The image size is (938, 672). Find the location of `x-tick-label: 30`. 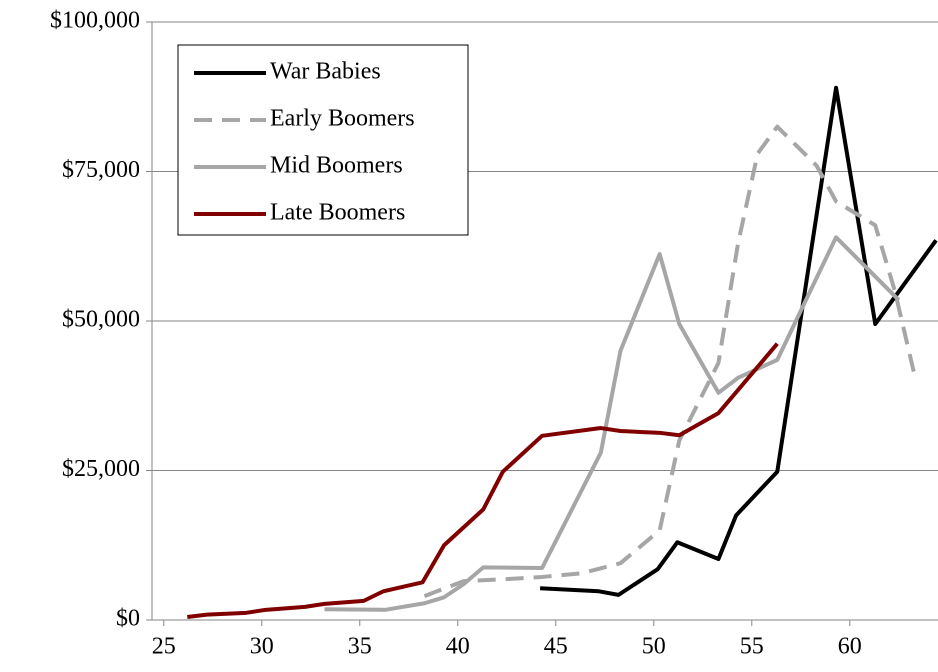

x-tick-label: 30 is located at coordinates (262, 647).